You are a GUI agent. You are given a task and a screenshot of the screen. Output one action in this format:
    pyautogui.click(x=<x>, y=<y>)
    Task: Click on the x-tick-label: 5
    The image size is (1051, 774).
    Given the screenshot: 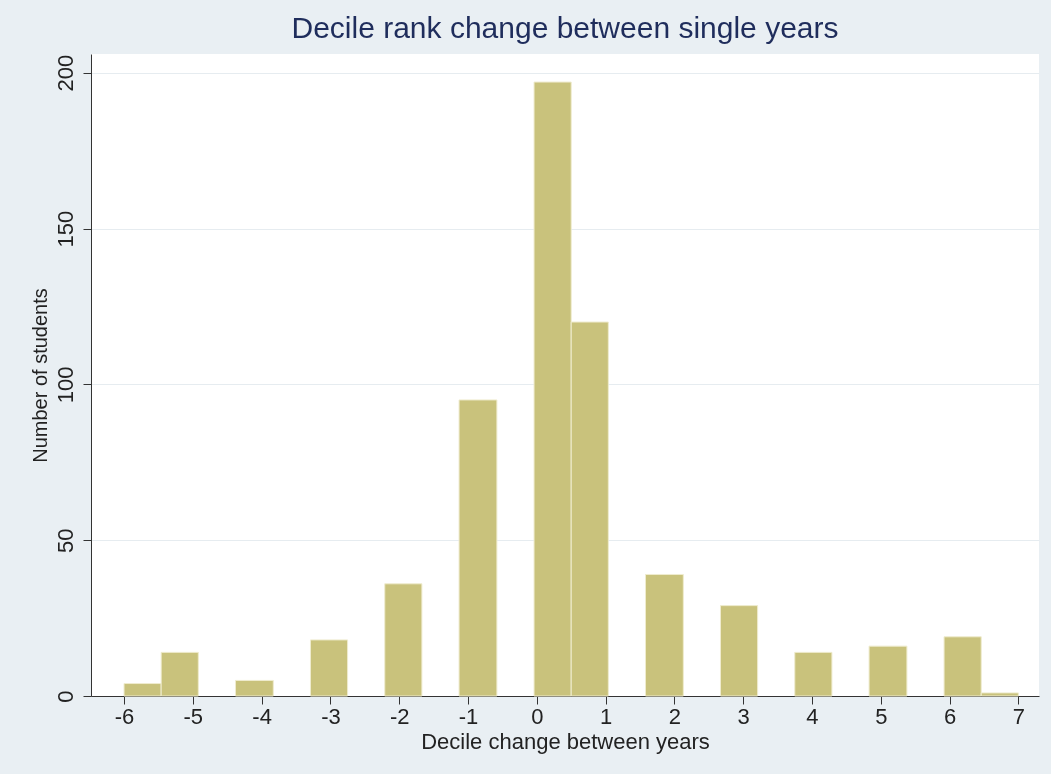 What is the action you would take?
    pyautogui.click(x=881, y=716)
    